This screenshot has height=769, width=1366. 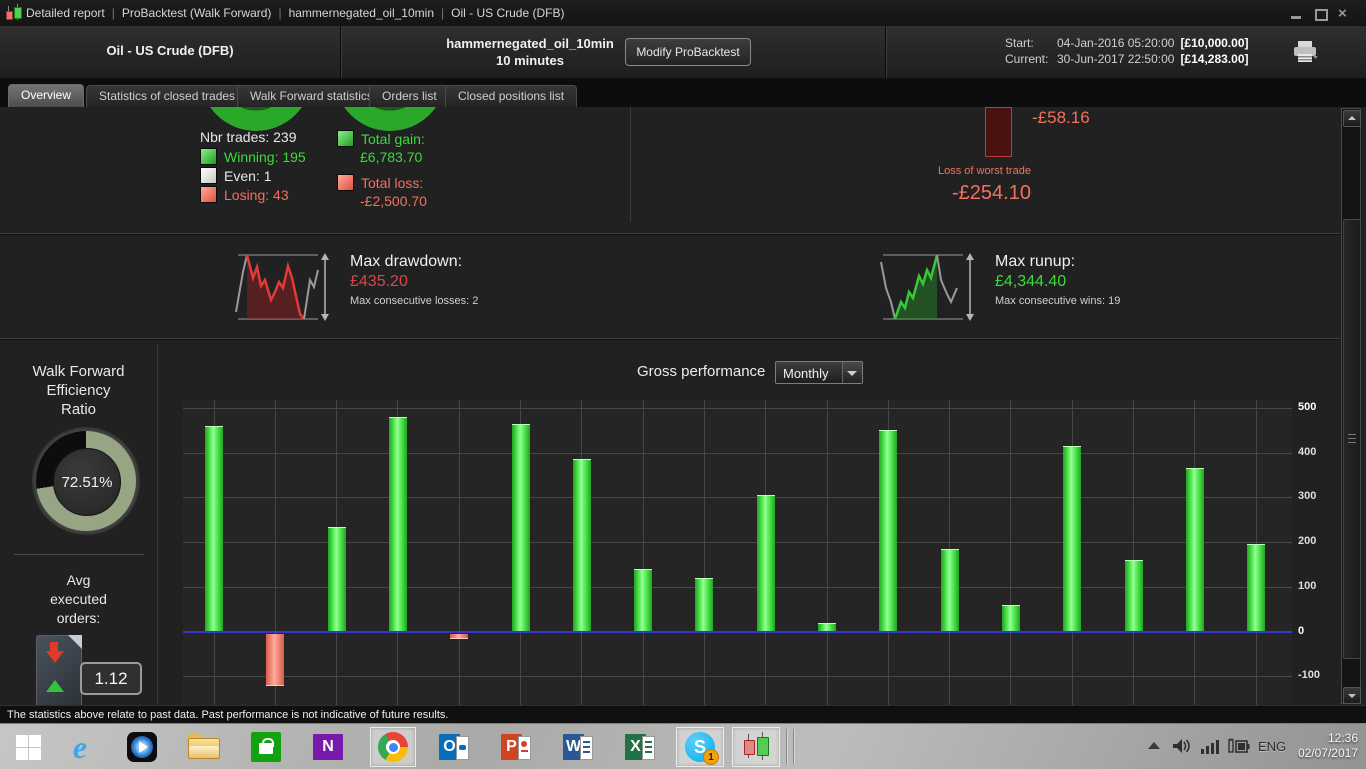 What do you see at coordinates (142, 747) in the screenshot?
I see `taskbar-media-player` at bounding box center [142, 747].